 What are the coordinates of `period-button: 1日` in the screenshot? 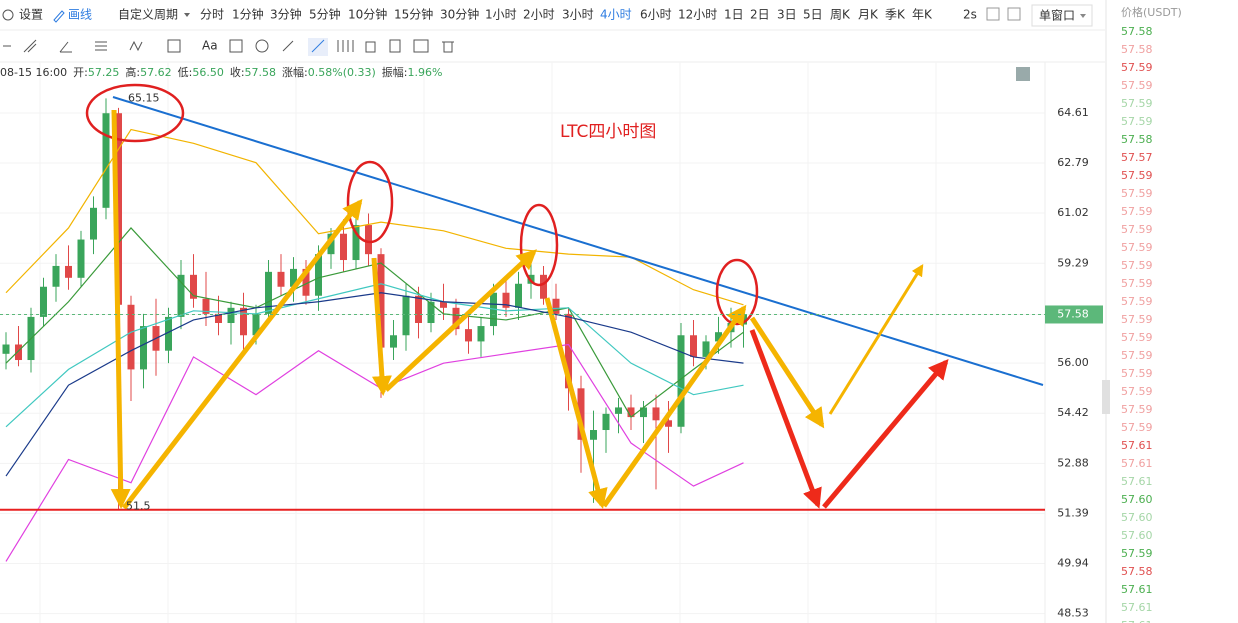 It's located at (734, 15).